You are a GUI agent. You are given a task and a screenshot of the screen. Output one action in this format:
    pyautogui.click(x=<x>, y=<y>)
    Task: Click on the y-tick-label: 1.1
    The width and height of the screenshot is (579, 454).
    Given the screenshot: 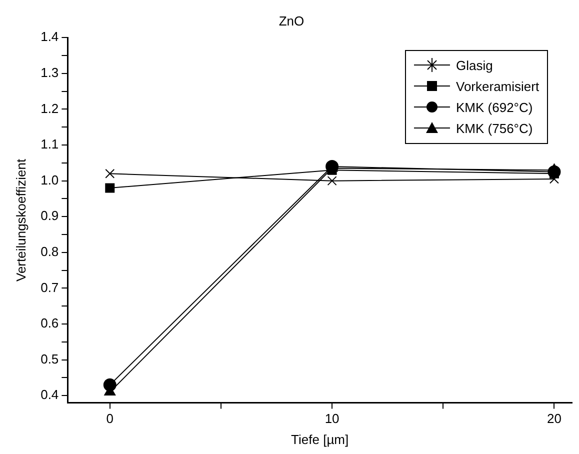 What is the action you would take?
    pyautogui.click(x=49, y=144)
    